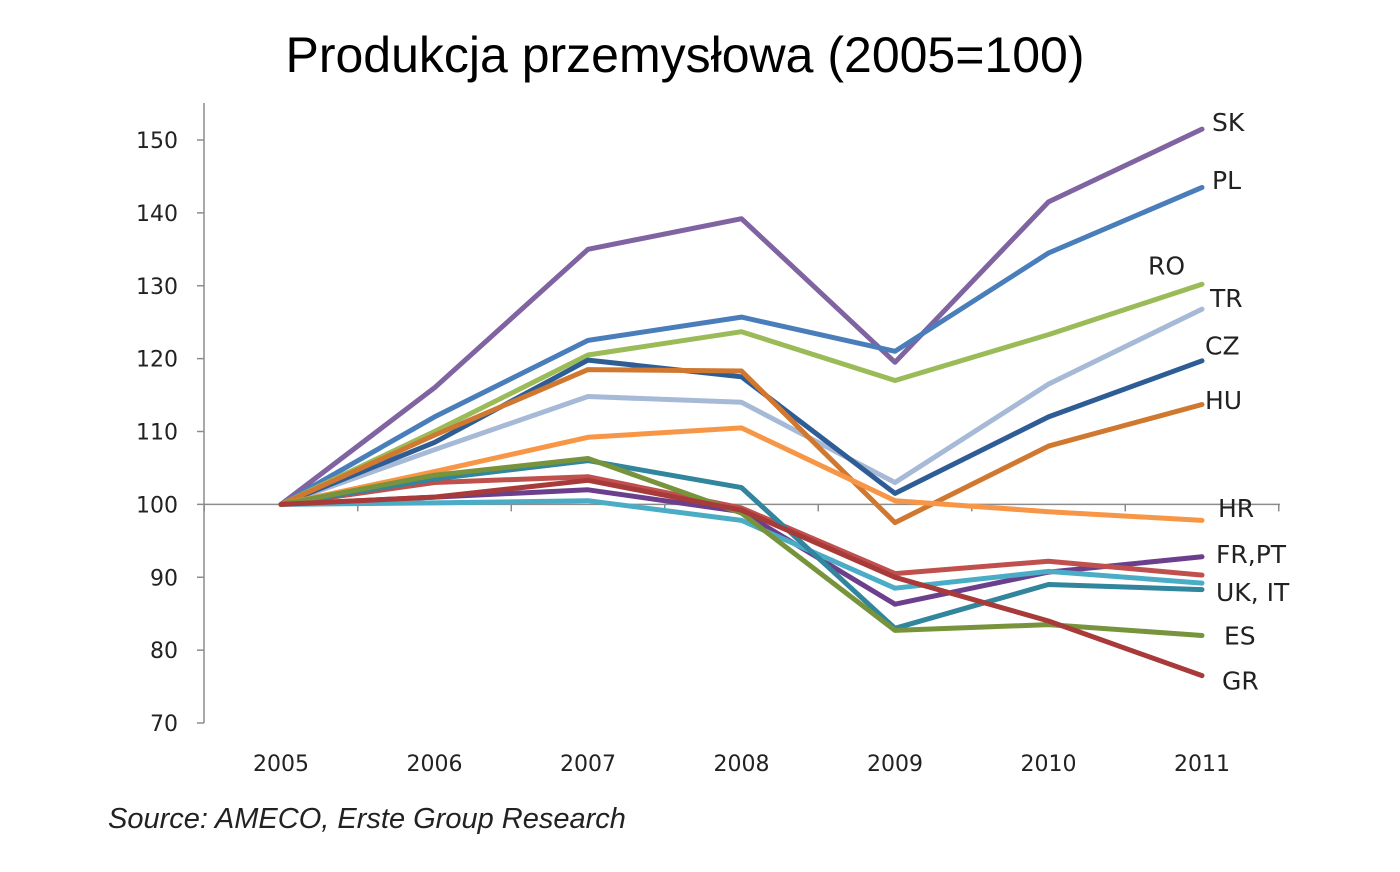 This screenshot has height=872, width=1400. Describe the element at coordinates (435, 764) in the screenshot. I see `x-tick-label: 2006` at that location.